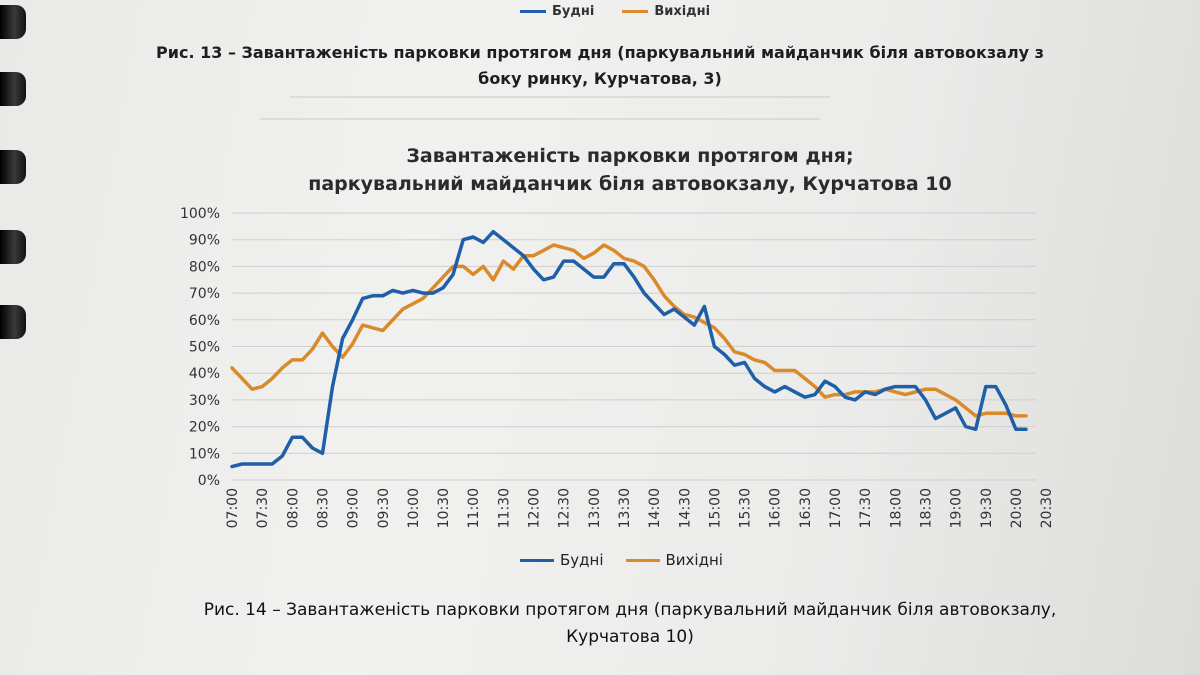  Describe the element at coordinates (615, 11) in the screenshot. I see `top-legend: Будні Вихідні` at that location.